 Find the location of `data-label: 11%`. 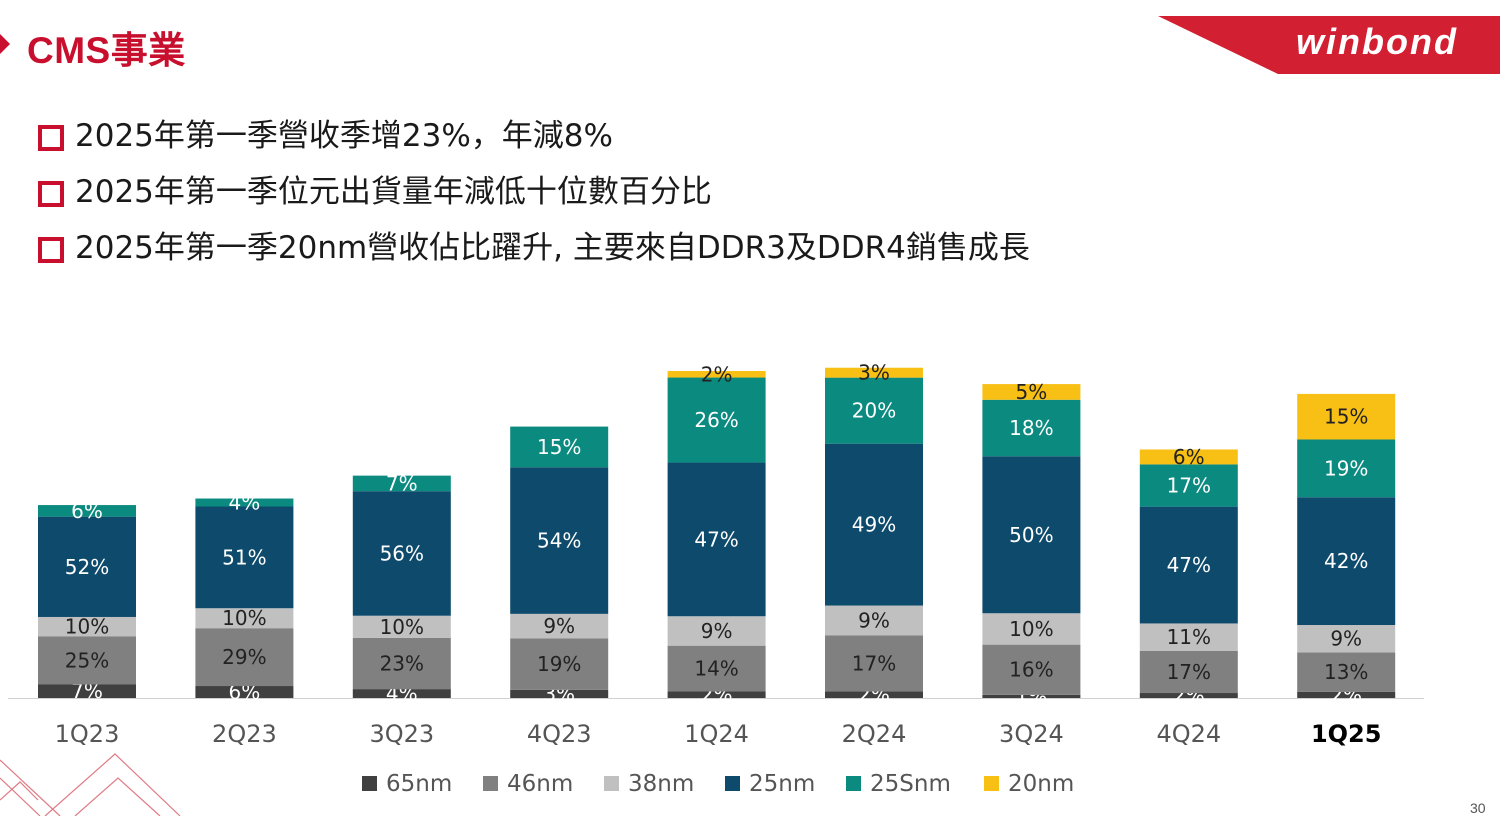

data-label: 11% is located at coordinates (1189, 637).